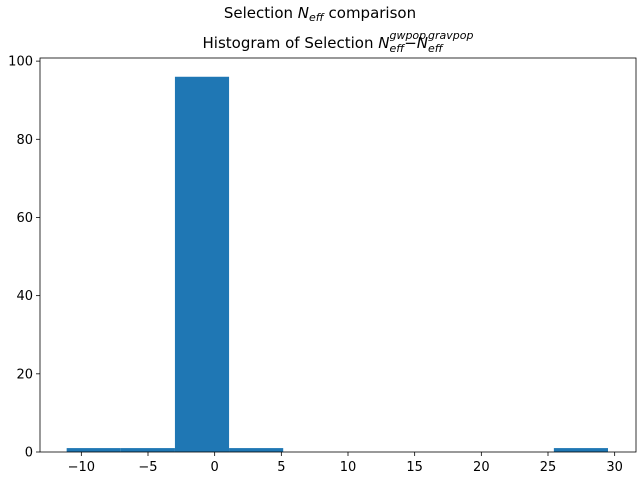 This screenshot has height=484, width=640. I want to click on x-tick-label: −10, so click(81, 467).